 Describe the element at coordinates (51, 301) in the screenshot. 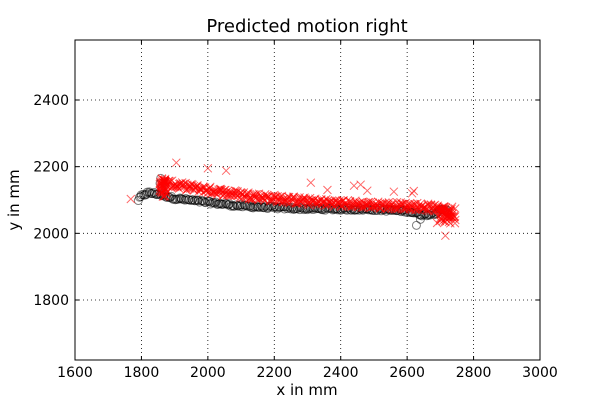

I see `y-tick-label: 1800` at that location.